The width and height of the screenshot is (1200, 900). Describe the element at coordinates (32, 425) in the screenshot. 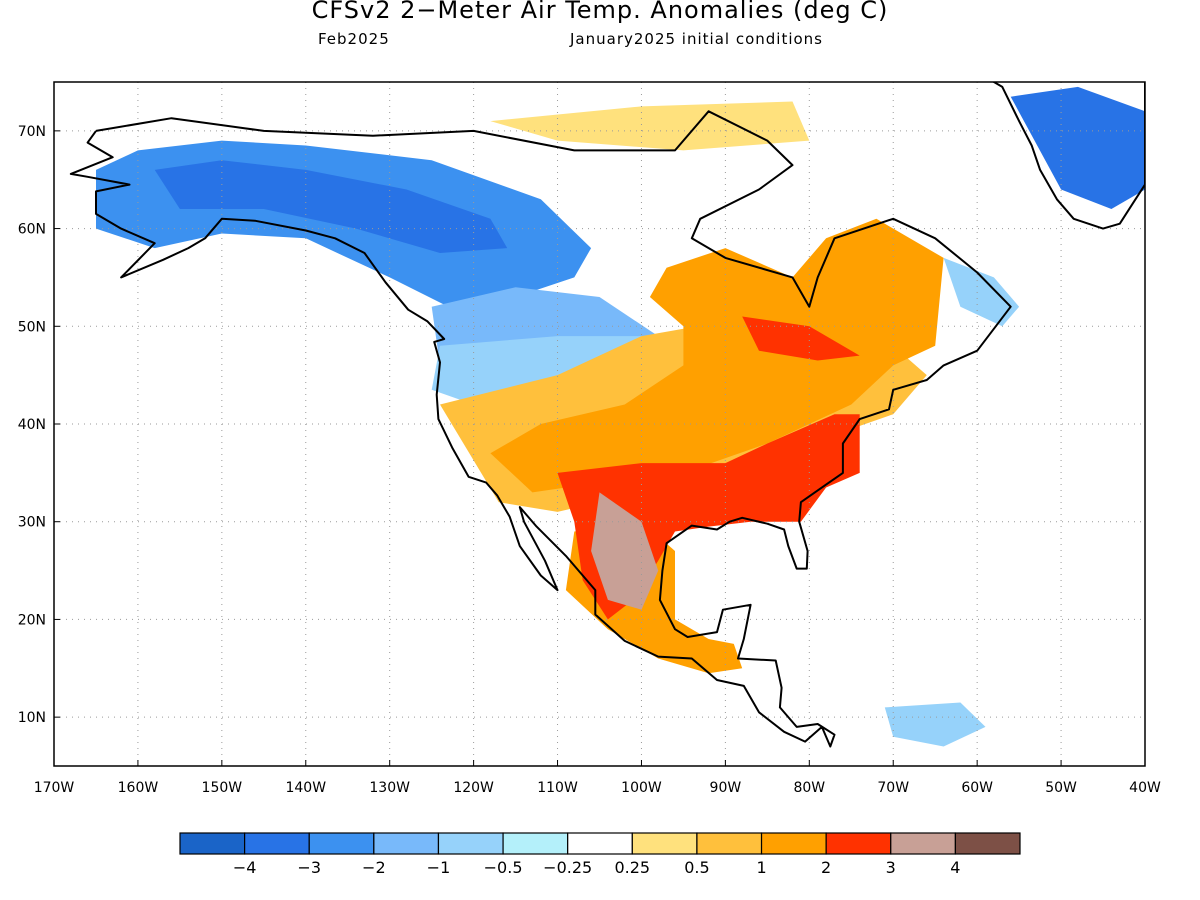

I see `lat-tick-label: 40N` at that location.